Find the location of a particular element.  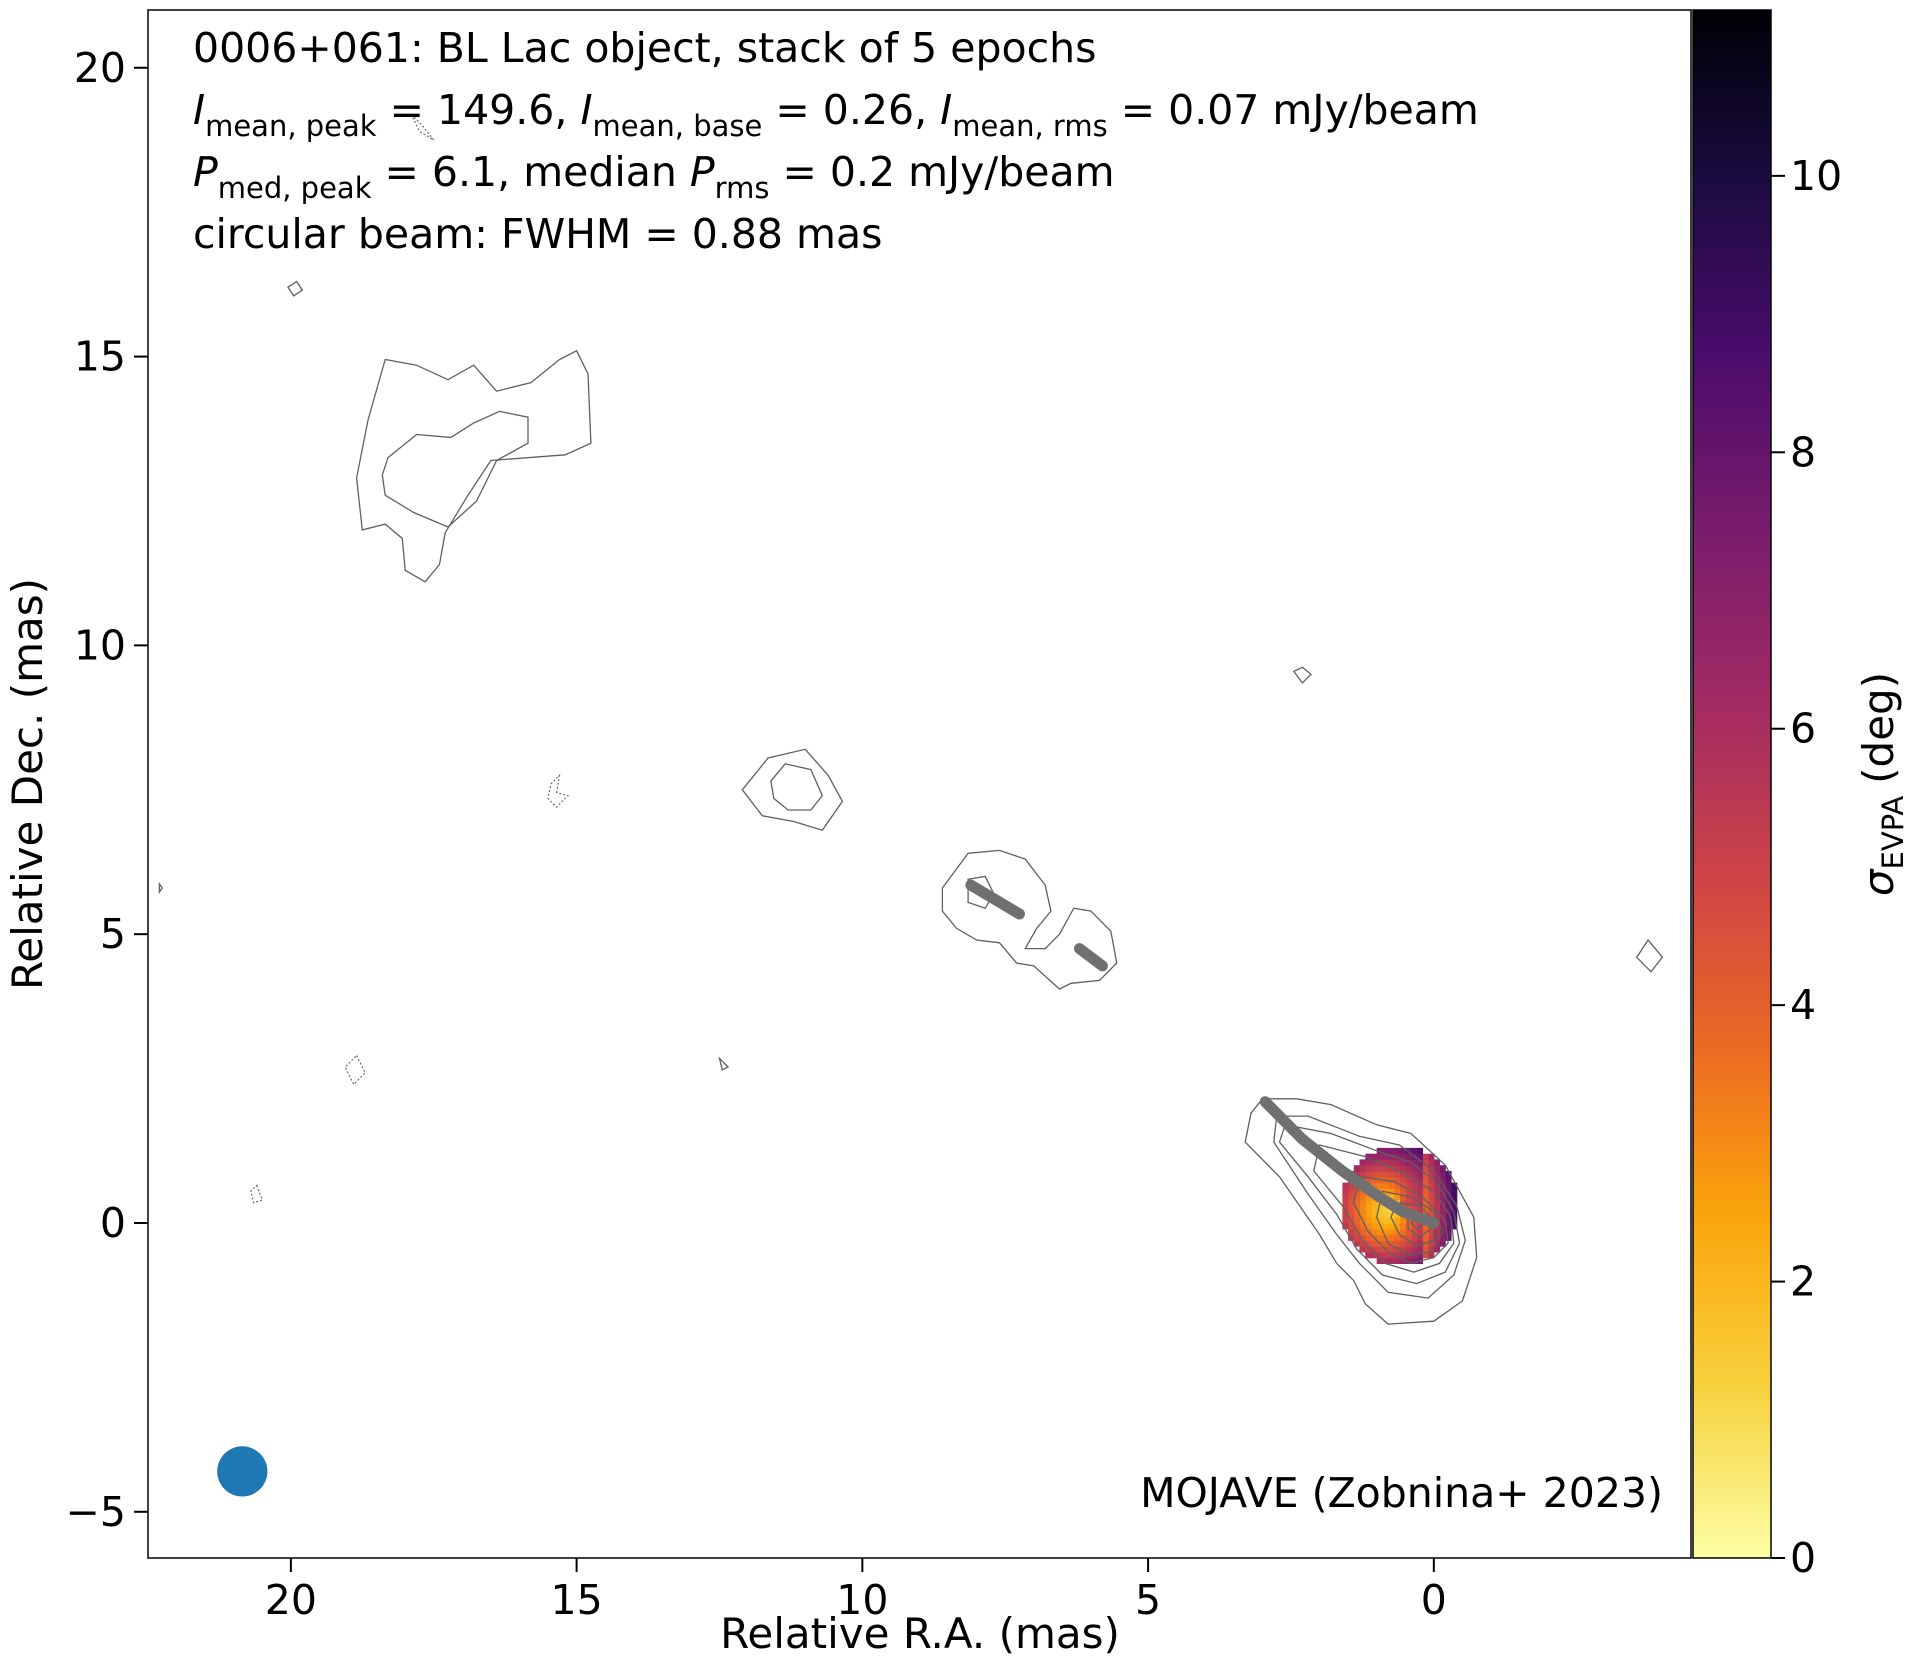

y-tick-label: 10 is located at coordinates (100, 645).